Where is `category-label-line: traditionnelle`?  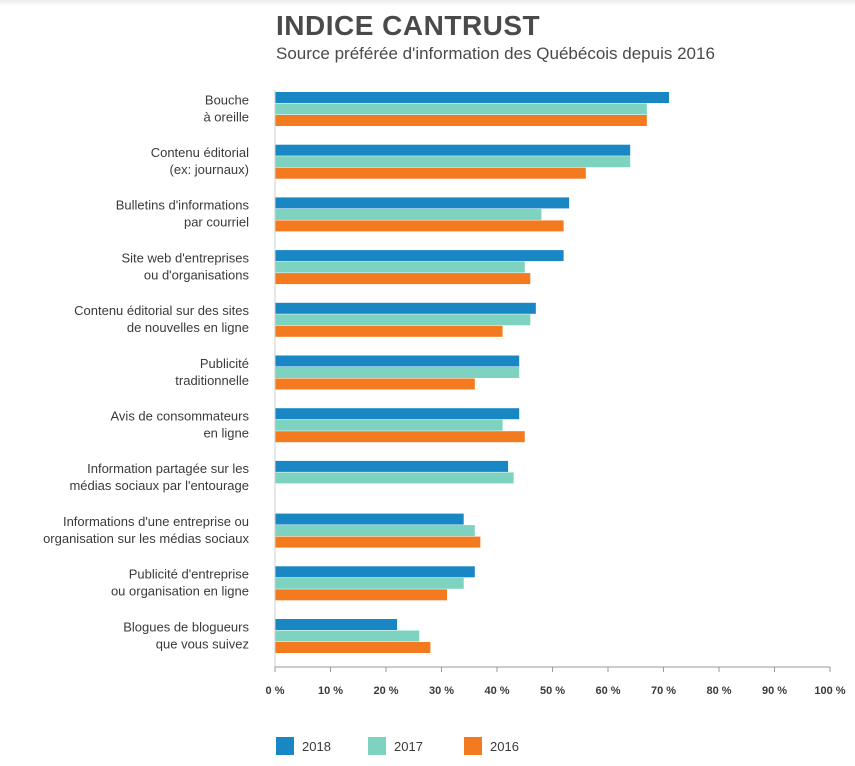
category-label-line: traditionnelle is located at coordinates (212, 380).